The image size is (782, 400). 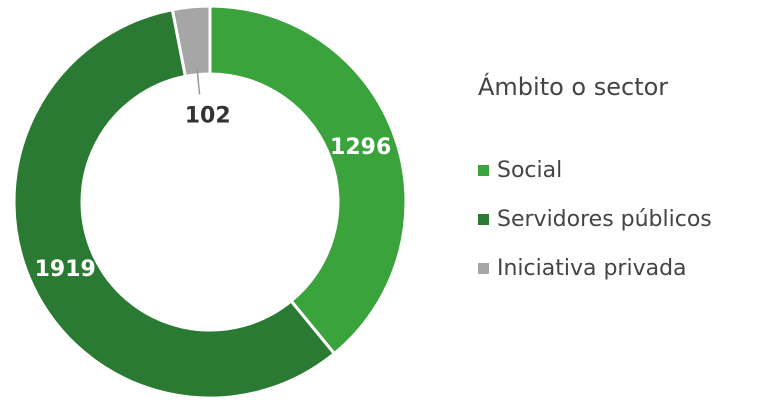 What do you see at coordinates (208, 115) in the screenshot?
I see `data-label: 102` at bounding box center [208, 115].